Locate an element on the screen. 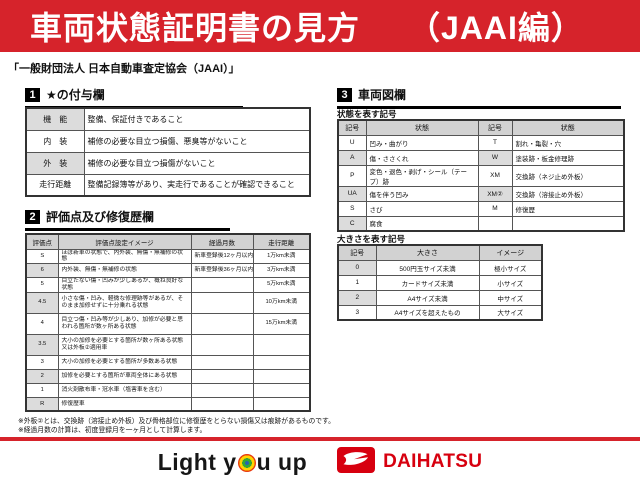 Image resolution: width=640 pixels, height=480 pixels. table-row: 6 内外装、無傷・無補修の状態 新車登録後36ヶ月以内 3万km未満 is located at coordinates (168, 271).